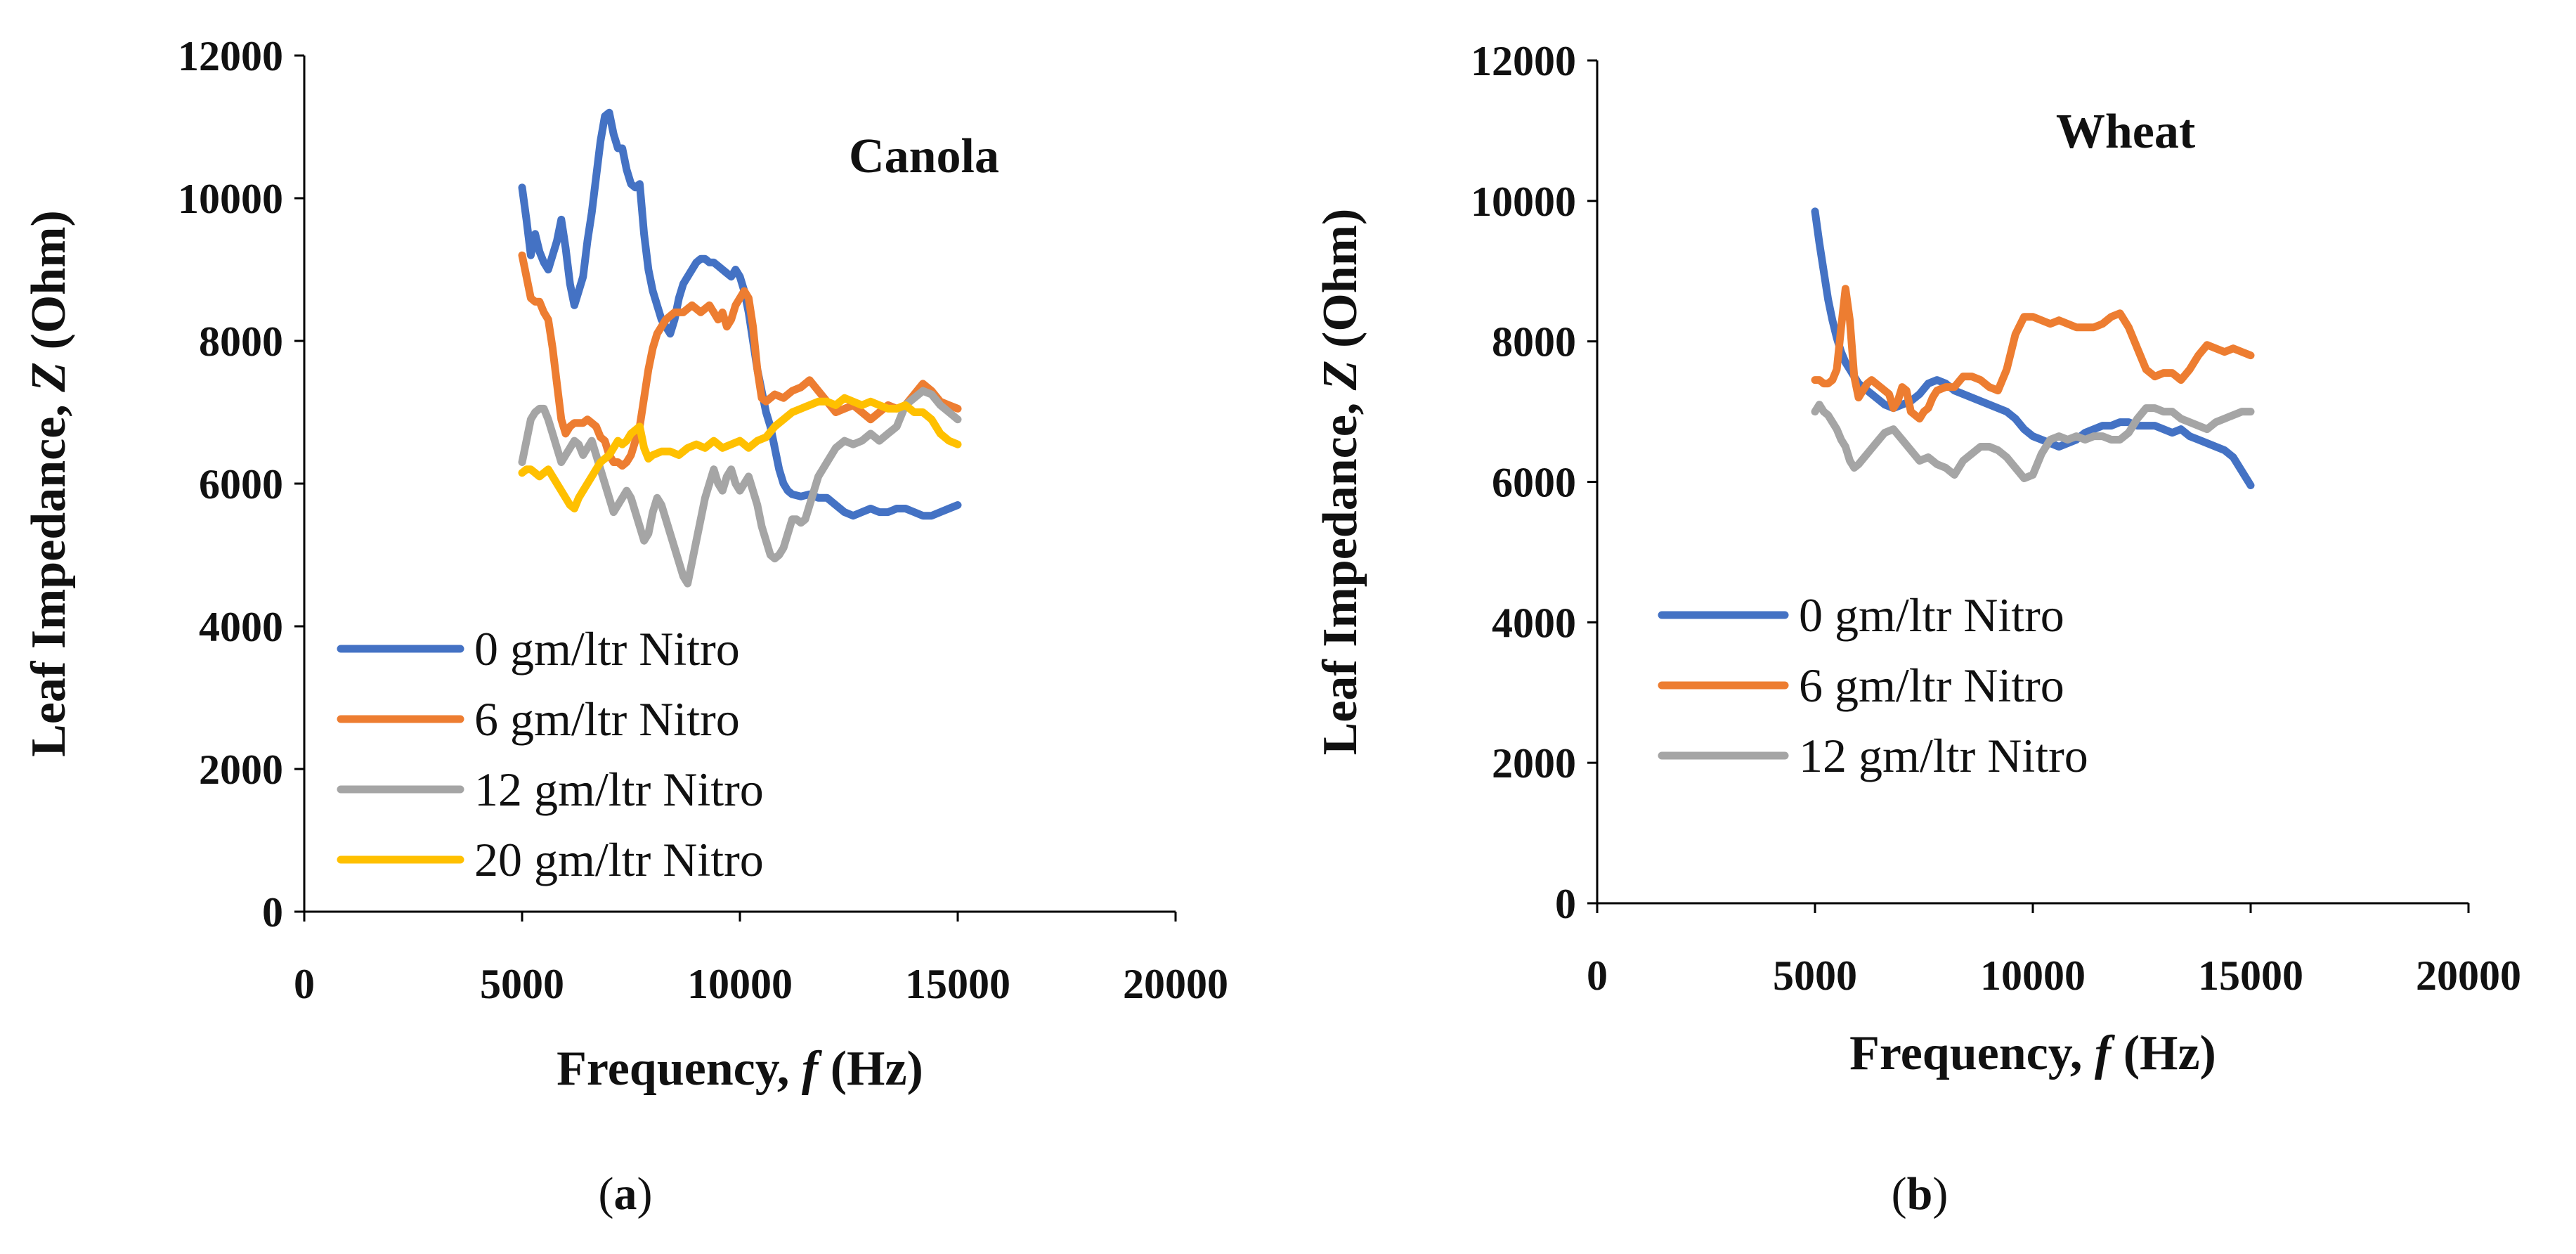 Image resolution: width=2576 pixels, height=1254 pixels. I want to click on panel-caption: (b), so click(1920, 1194).